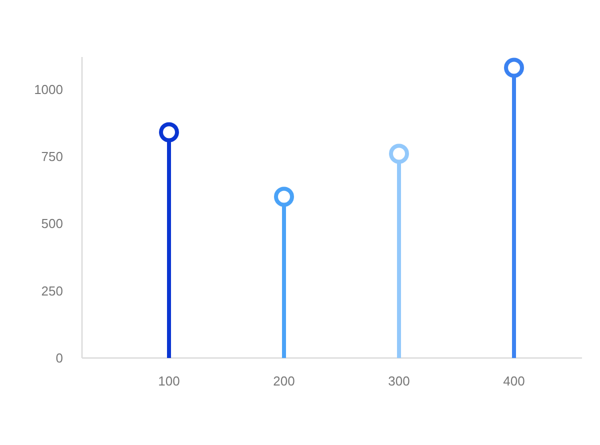  What do you see at coordinates (399, 381) in the screenshot?
I see `x-tick-label: 300` at bounding box center [399, 381].